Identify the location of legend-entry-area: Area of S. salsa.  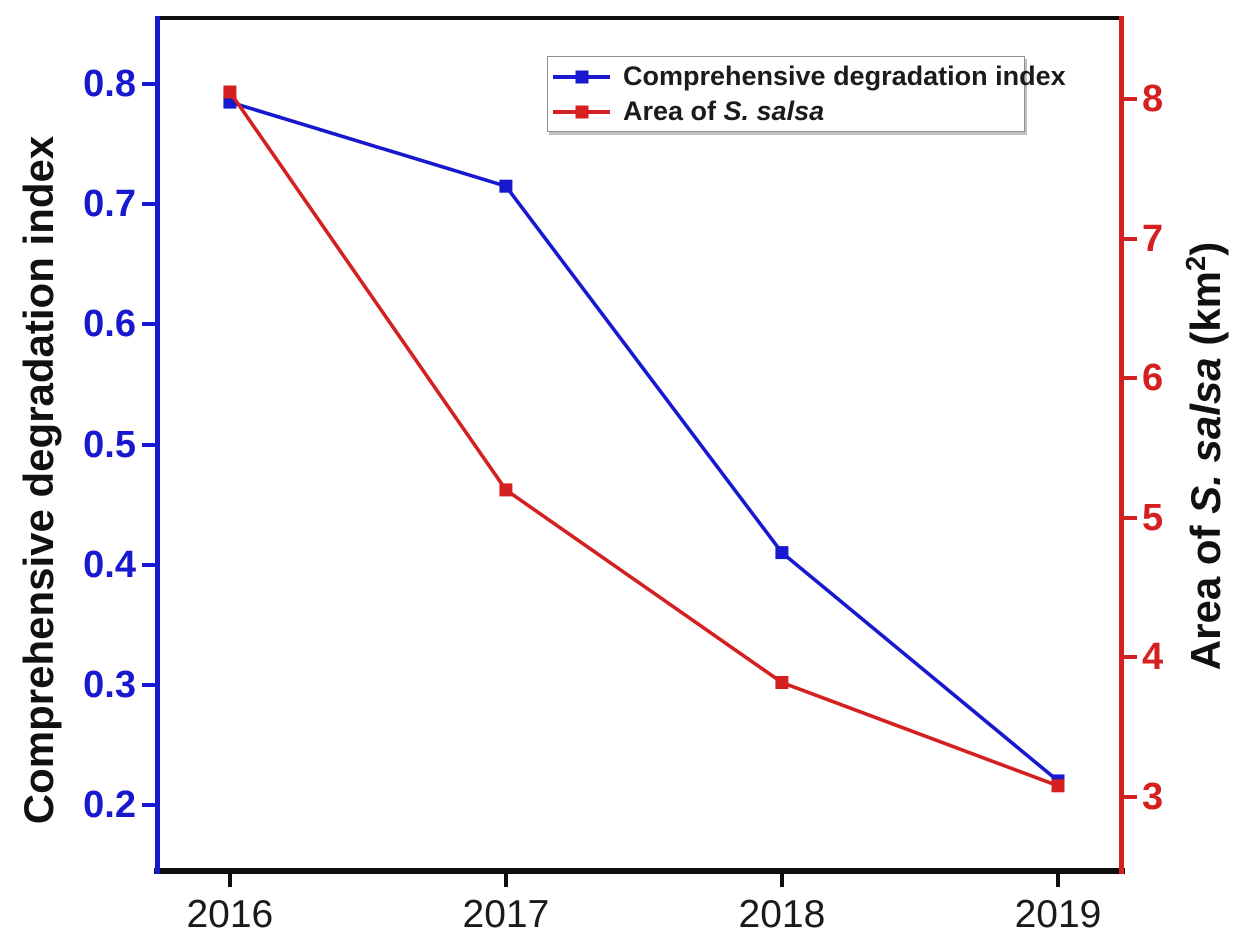
(785, 111).